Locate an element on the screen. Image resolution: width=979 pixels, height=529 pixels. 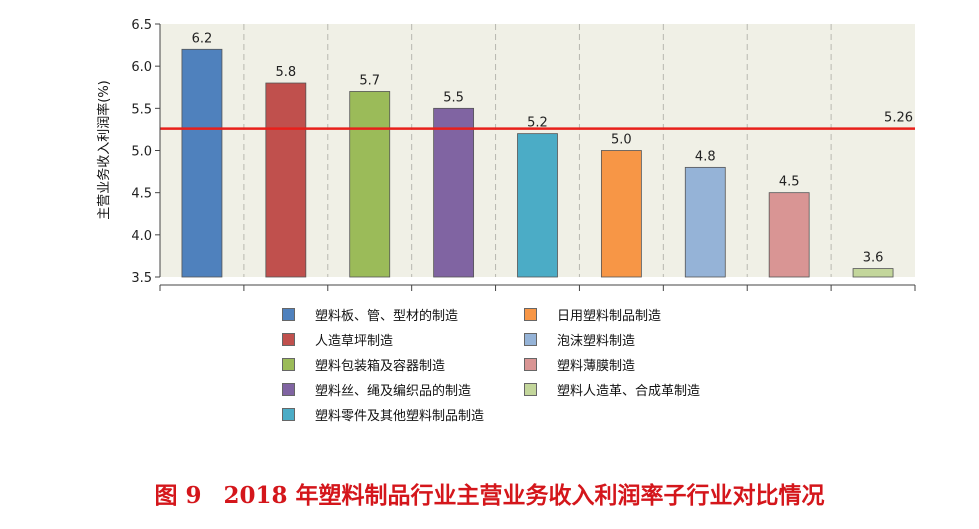
figure-caption: 图 9 2018 年塑料制品行业主营业务收入利润率子行业对比情况 is located at coordinates (489, 493).